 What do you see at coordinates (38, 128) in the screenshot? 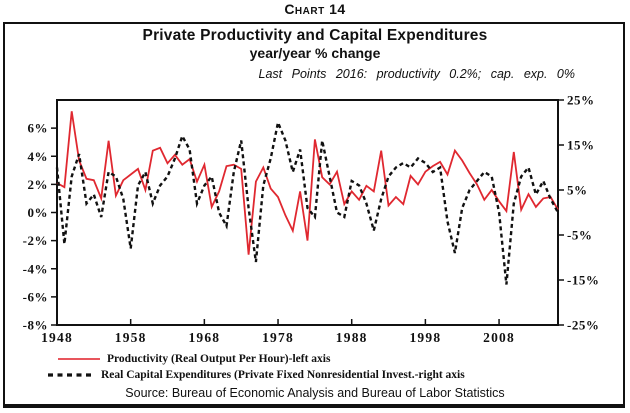
I see `left-axis-tick-label: 6%` at bounding box center [38, 128].